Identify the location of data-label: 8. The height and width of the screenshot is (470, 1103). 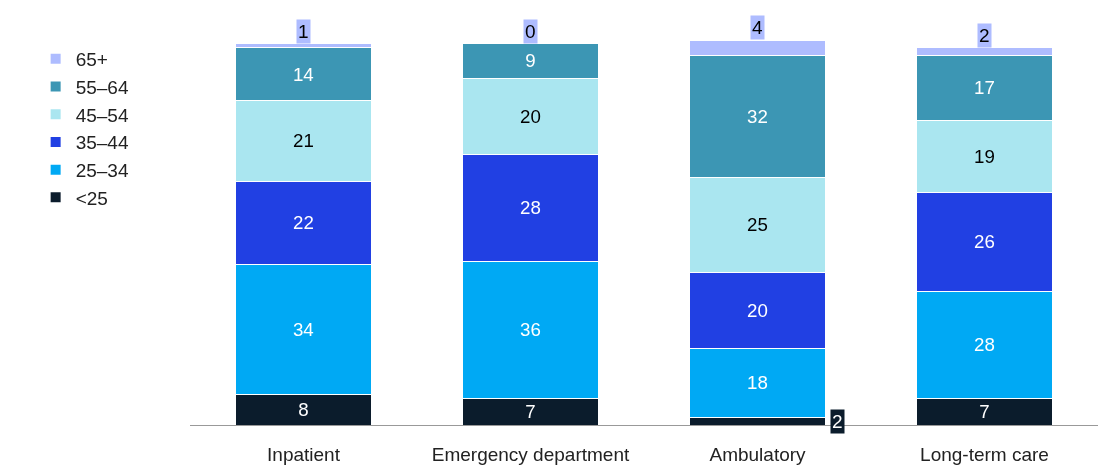
(303, 410).